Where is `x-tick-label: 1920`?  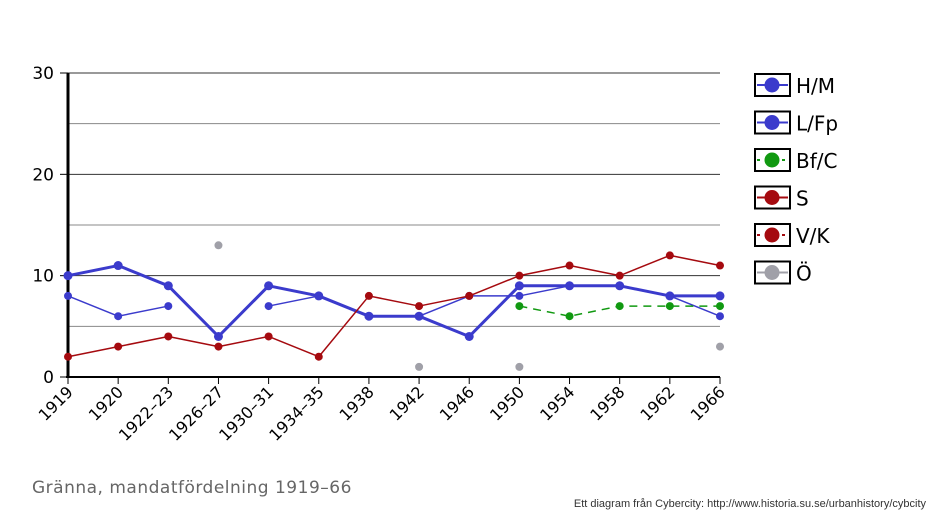
x-tick-label: 1920 is located at coordinates (106, 403).